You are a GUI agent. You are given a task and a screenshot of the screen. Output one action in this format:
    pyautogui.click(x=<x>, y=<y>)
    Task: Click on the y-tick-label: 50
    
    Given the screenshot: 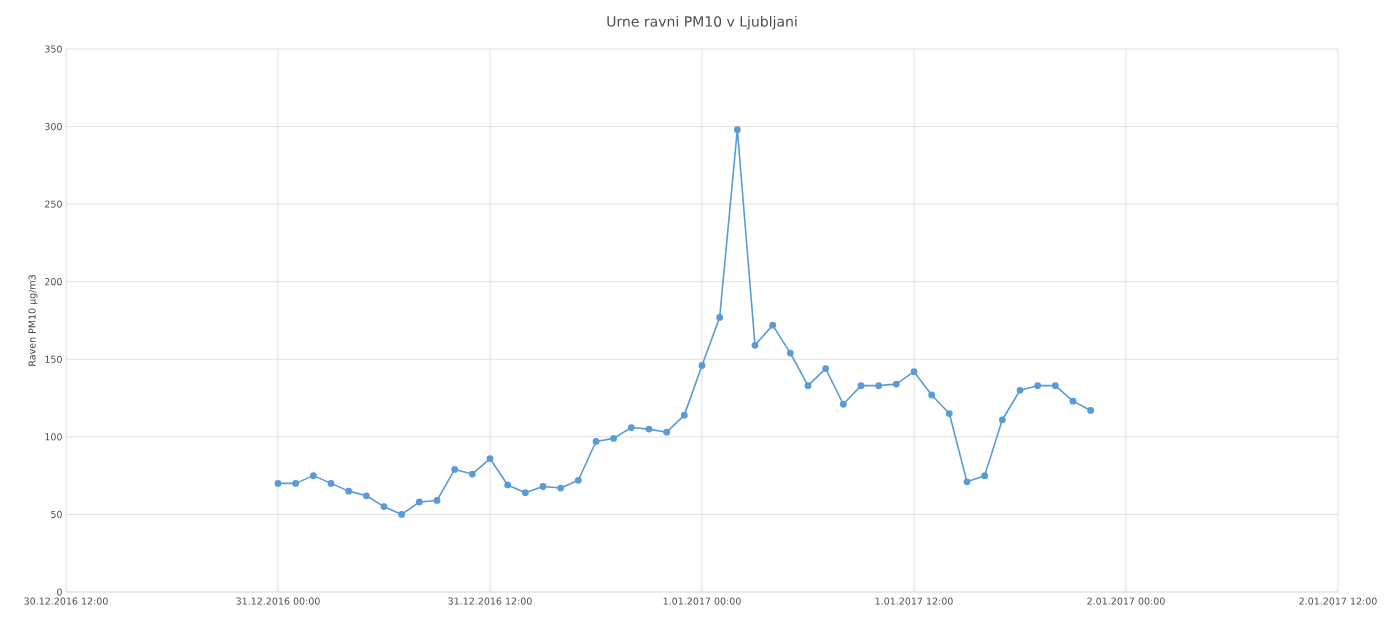 What is the action you would take?
    pyautogui.click(x=56, y=514)
    